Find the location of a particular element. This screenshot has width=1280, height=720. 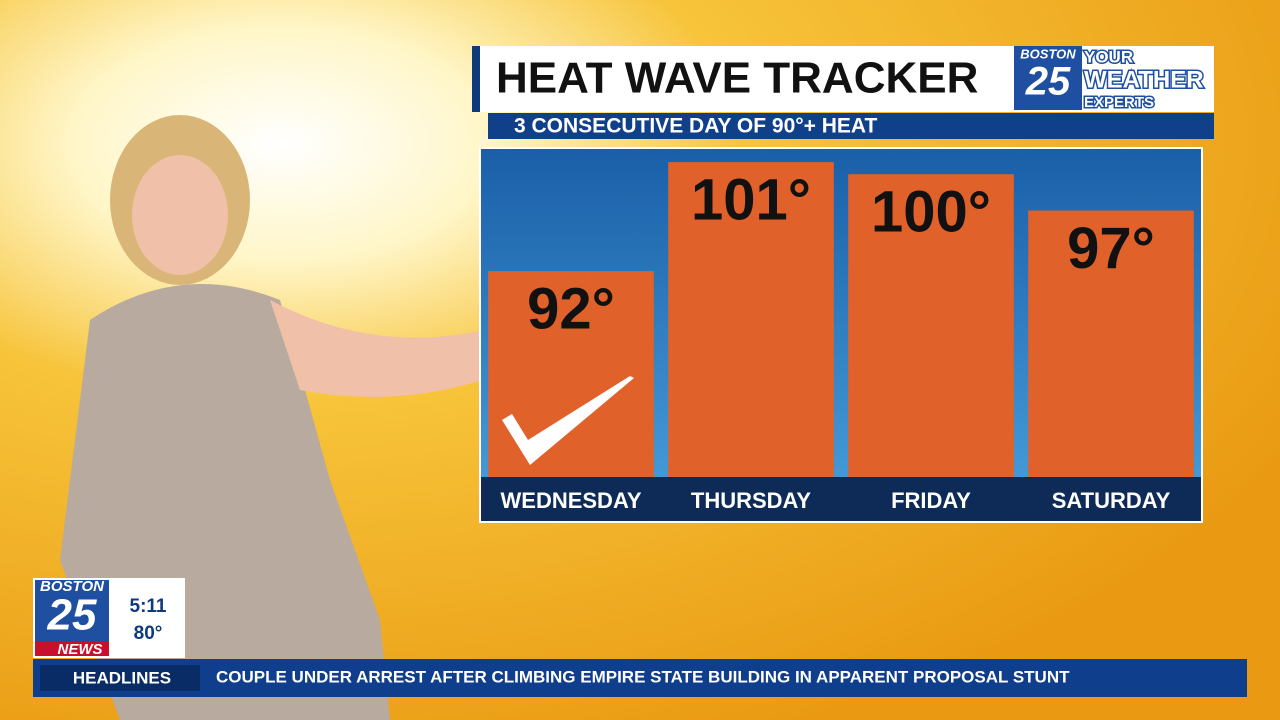

logo-line1: YOUR is located at coordinates (1108, 56).